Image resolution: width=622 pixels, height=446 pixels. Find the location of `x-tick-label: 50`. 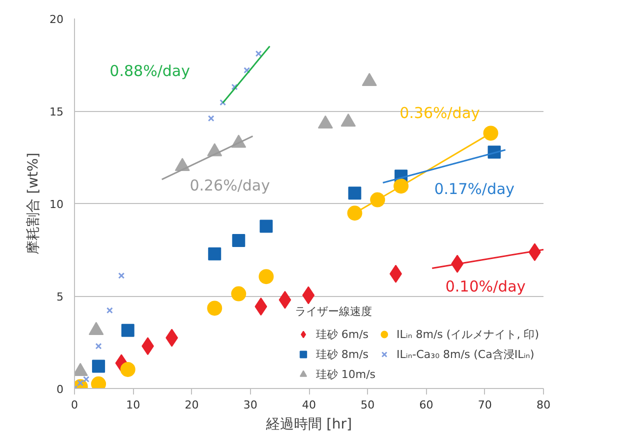

x-tick-label: 50 is located at coordinates (367, 405).